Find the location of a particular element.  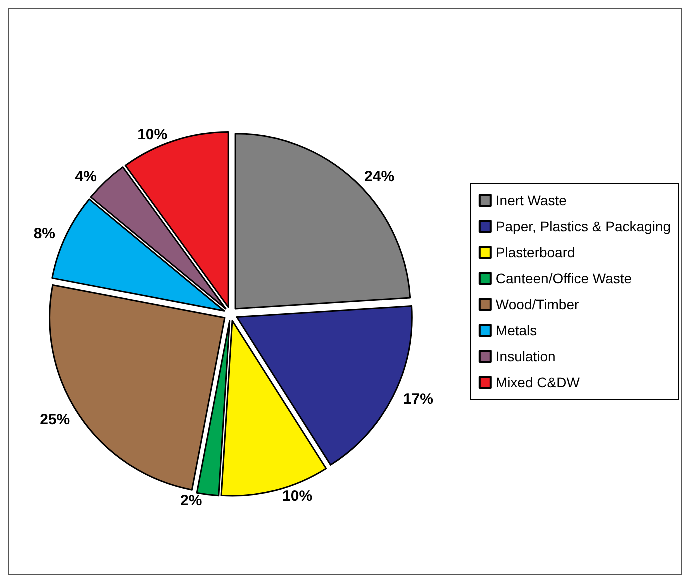

legend-label: Inert Waste is located at coordinates (532, 200).